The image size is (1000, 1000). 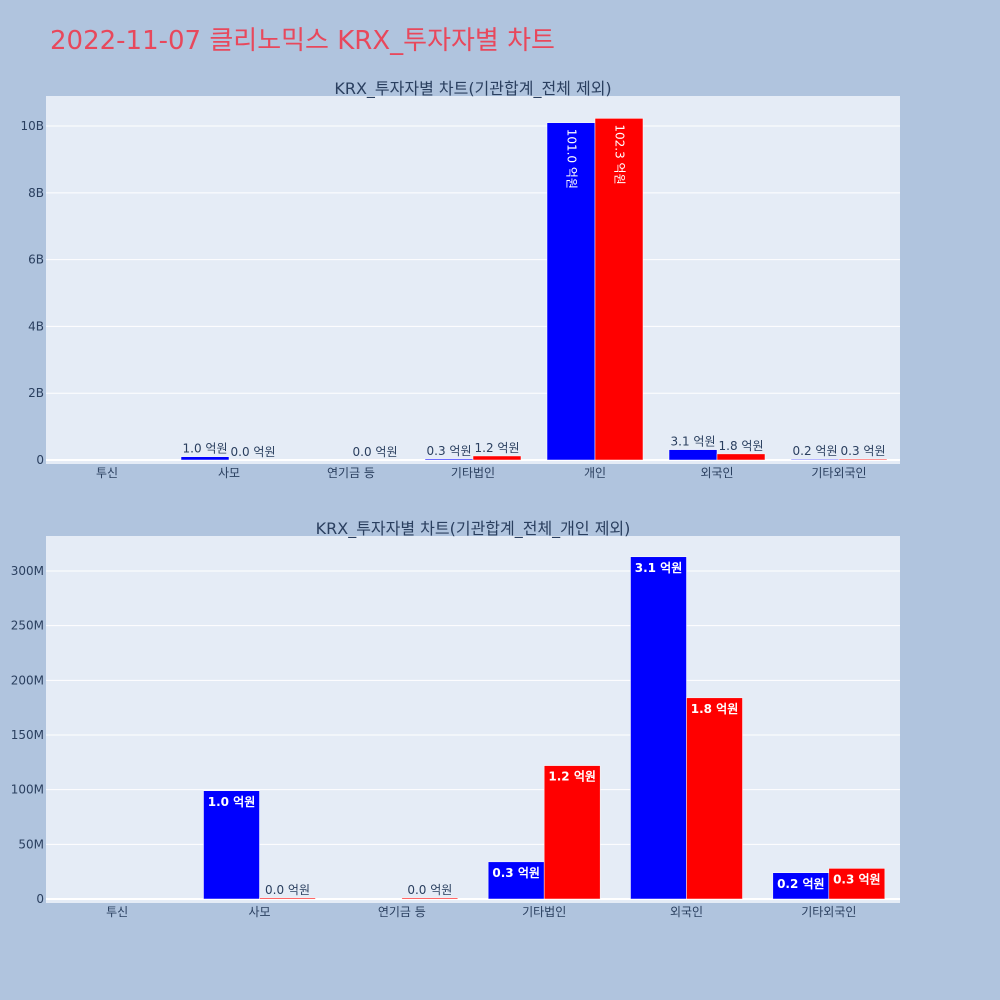 I want to click on chart-title: KRX_투자자별 차트(기관합계_전체 제외), so click(x=472, y=89).